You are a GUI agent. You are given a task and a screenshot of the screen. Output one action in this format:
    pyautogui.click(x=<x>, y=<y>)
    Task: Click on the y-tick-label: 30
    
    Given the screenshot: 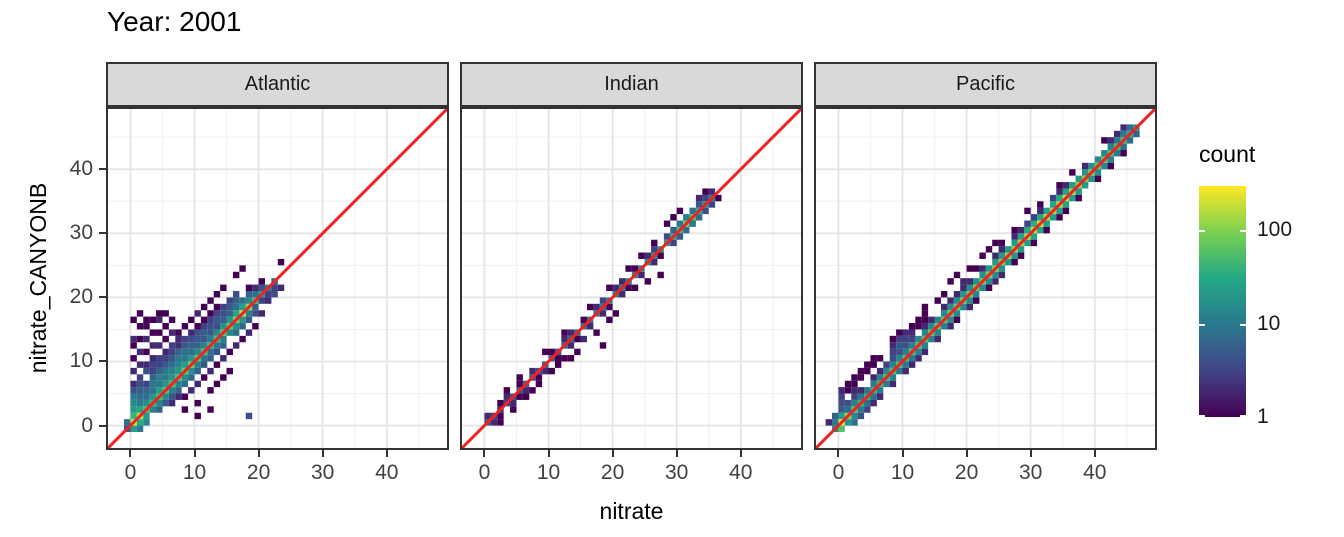 What is the action you would take?
    pyautogui.click(x=81, y=233)
    